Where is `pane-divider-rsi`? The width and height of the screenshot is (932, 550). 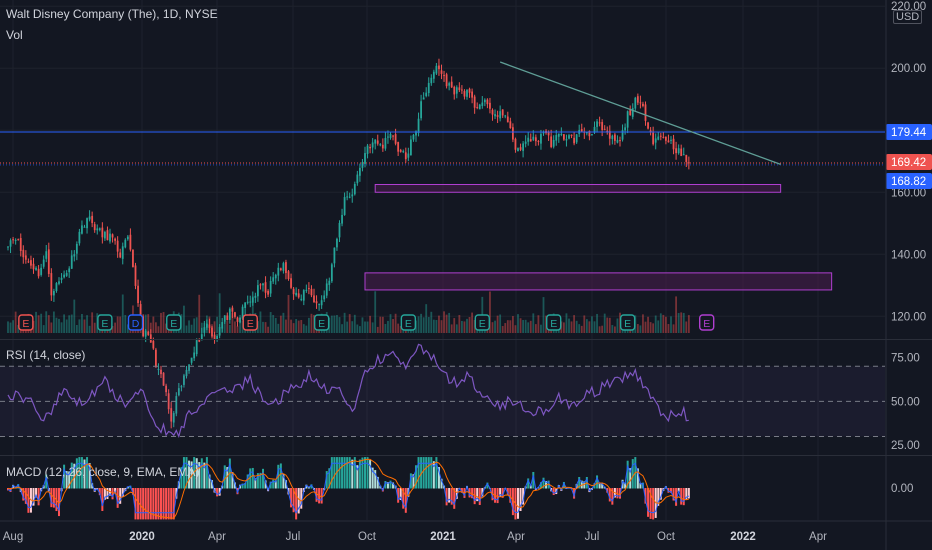 pane-divider-rsi is located at coordinates (466, 339).